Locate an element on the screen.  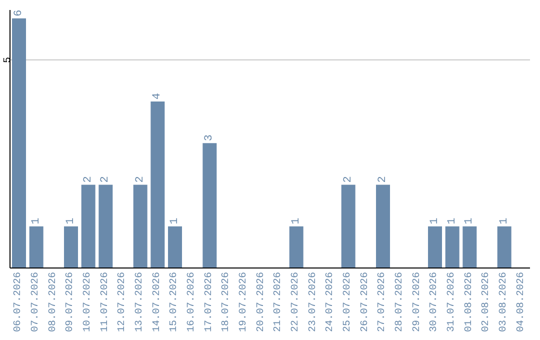
x-tick-label: 20.07.2026 is located at coordinates (261, 302).